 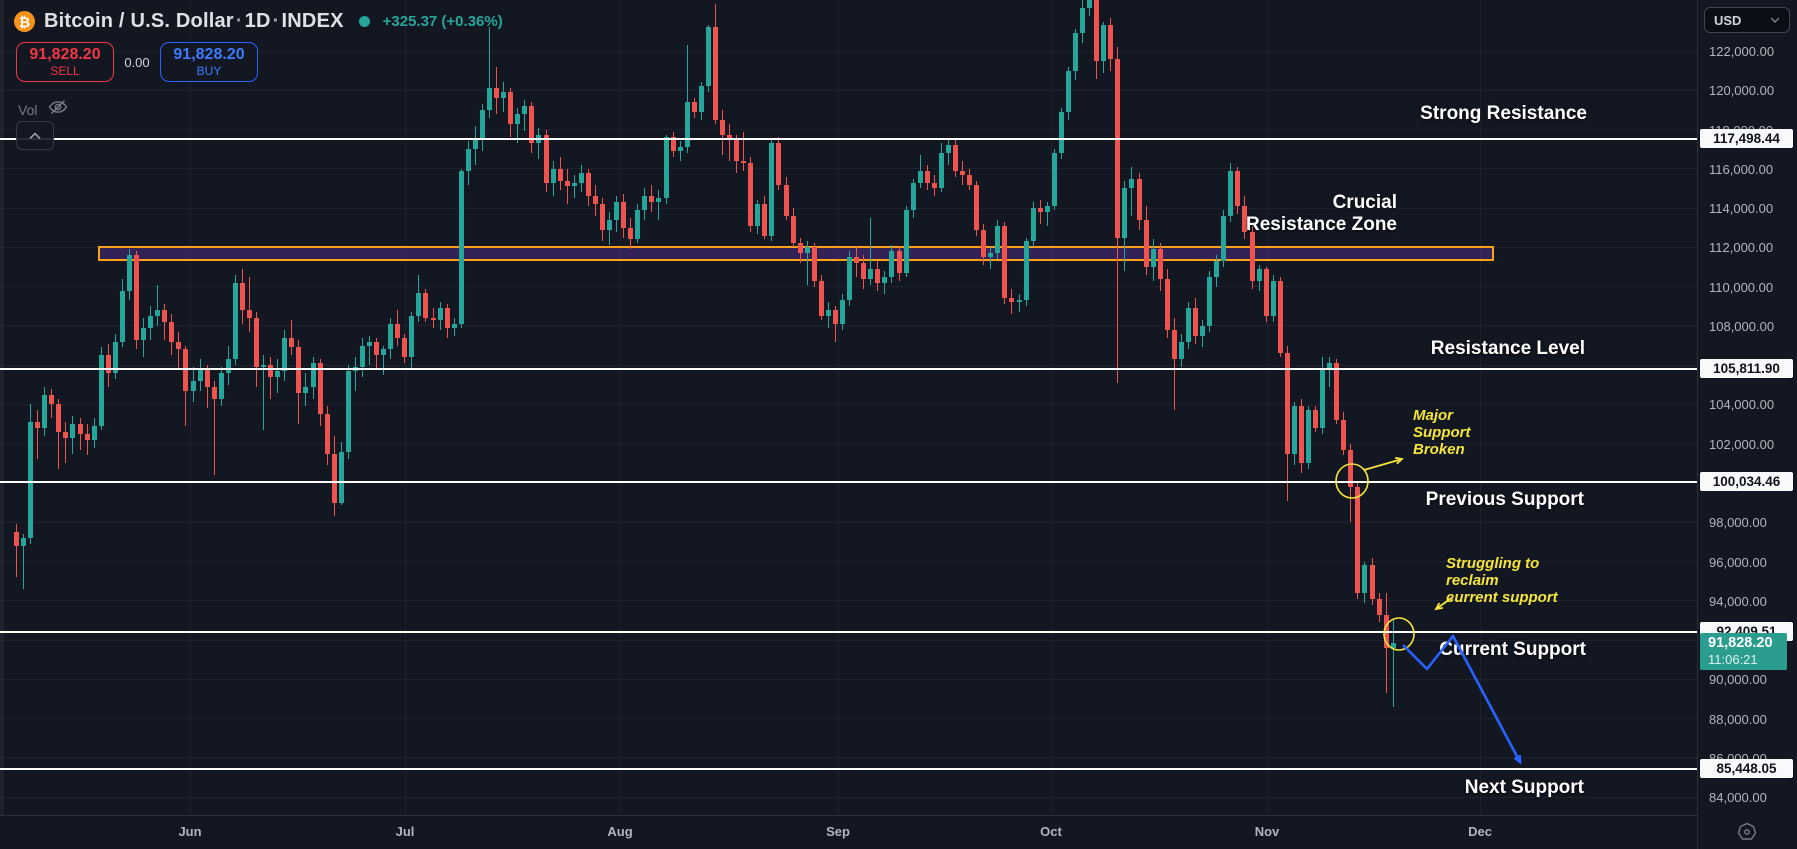 I want to click on struggling-note: Struggling to reclaim current support, so click(x=1502, y=580).